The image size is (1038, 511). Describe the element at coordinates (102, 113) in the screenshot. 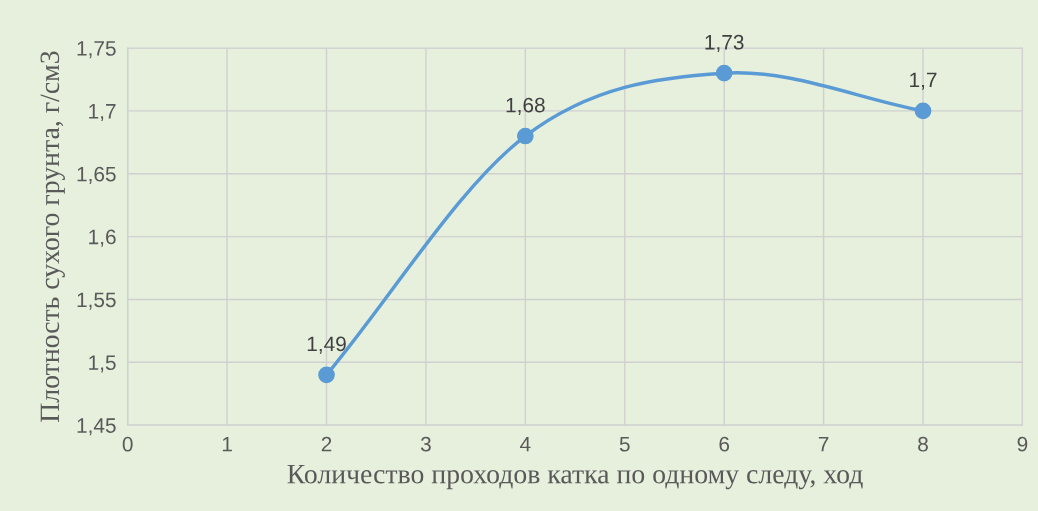

I see `y-tick-label: 1,7` at that location.